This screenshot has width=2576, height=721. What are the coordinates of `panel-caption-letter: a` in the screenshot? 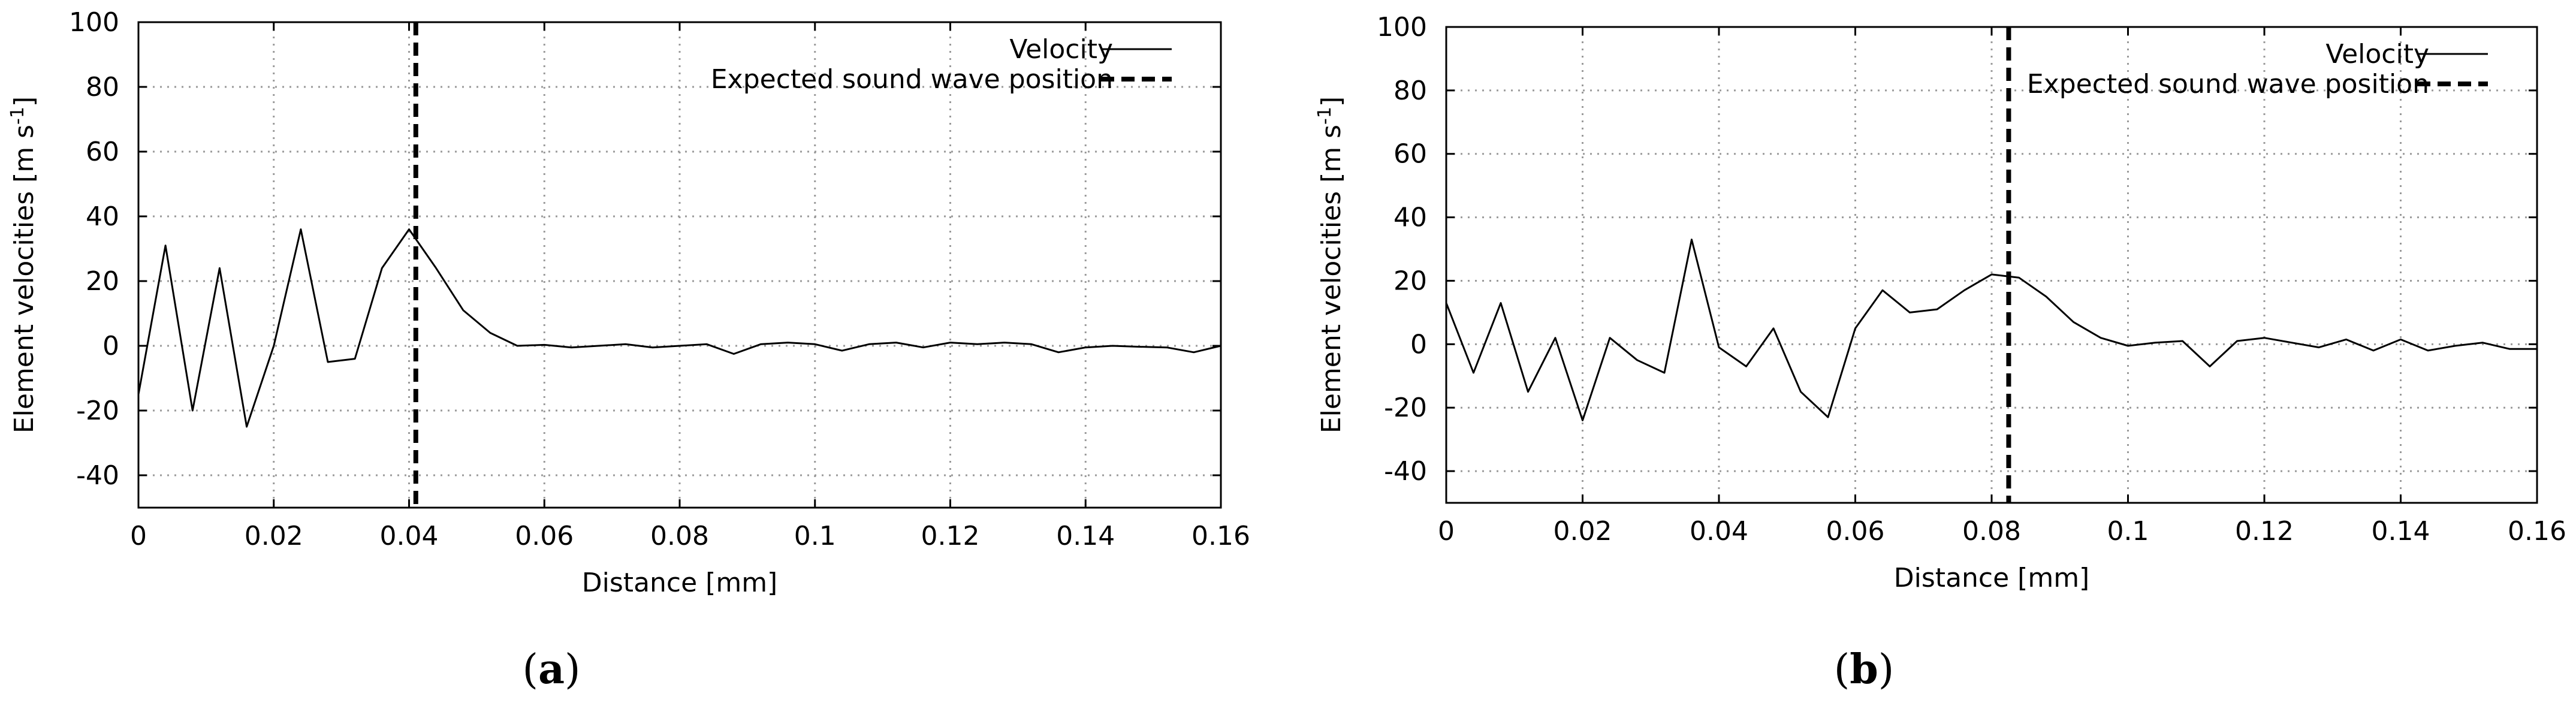 It's located at (552, 669).